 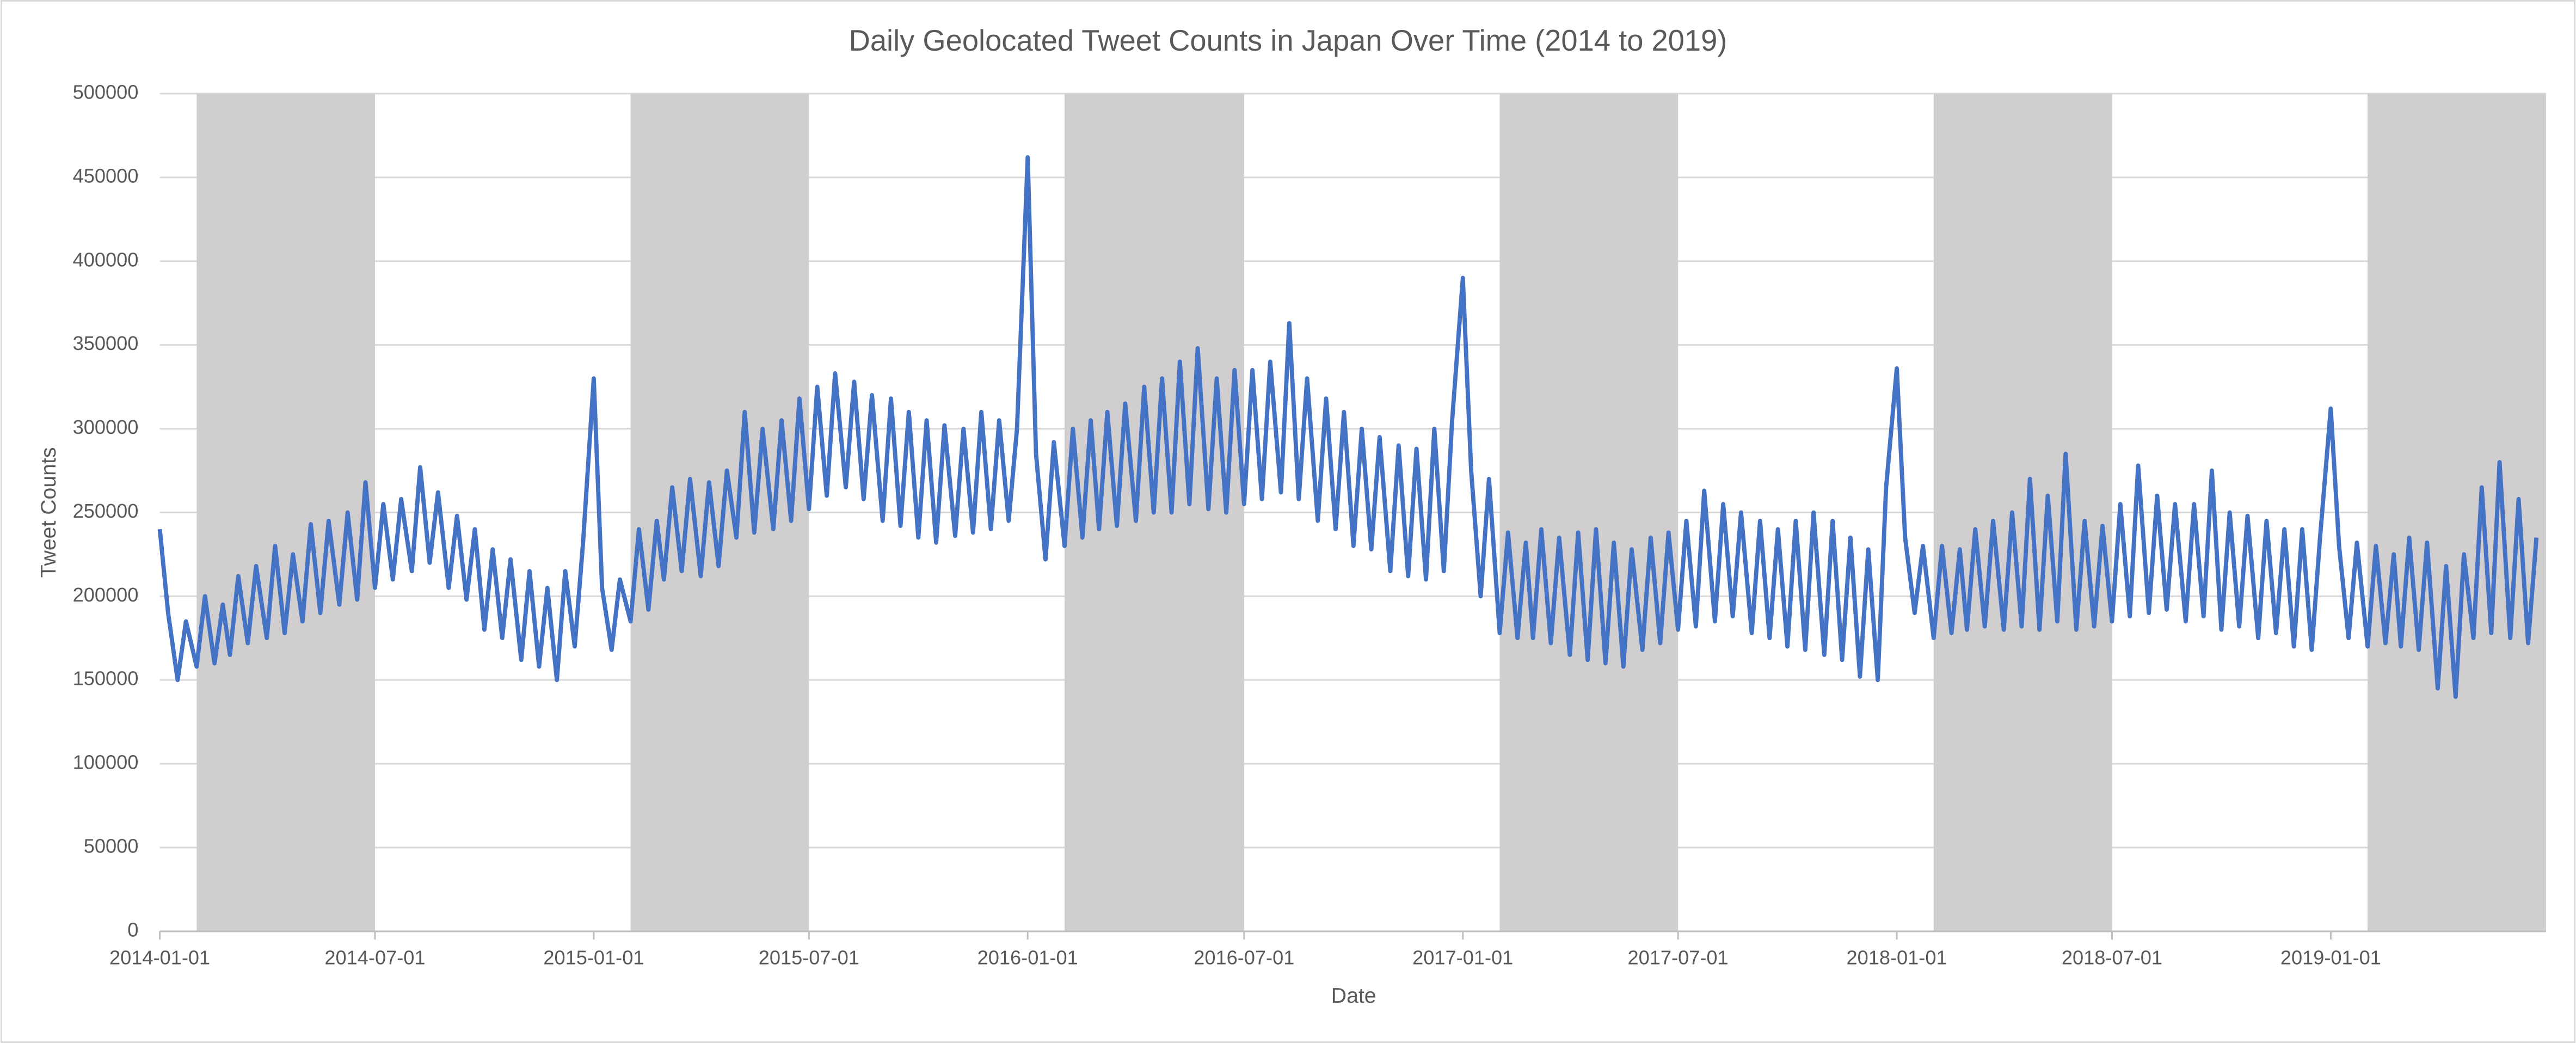 I want to click on x-tick-label: 2016-07-01, so click(x=1244, y=958).